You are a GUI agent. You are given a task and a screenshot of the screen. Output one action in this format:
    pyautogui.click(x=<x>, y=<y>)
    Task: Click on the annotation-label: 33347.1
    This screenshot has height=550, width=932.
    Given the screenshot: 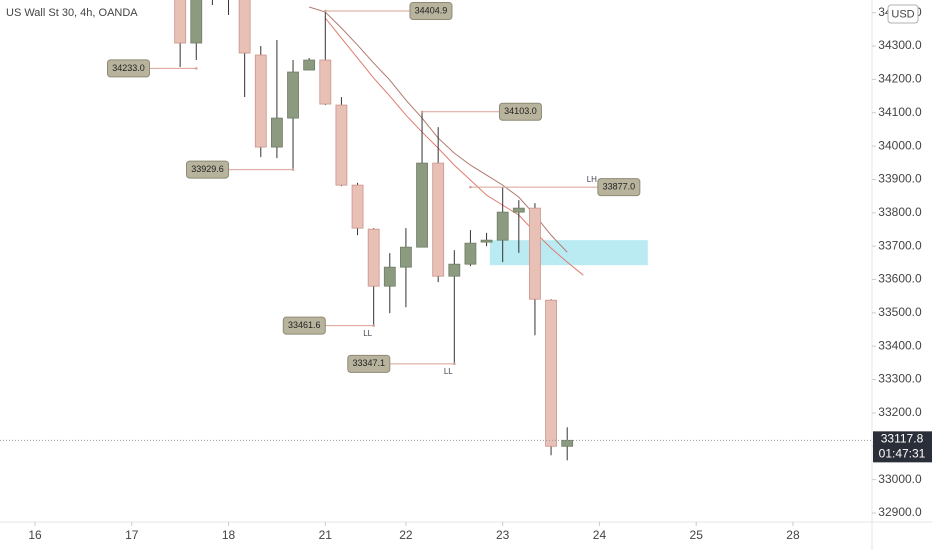 What is the action you would take?
    pyautogui.click(x=369, y=363)
    